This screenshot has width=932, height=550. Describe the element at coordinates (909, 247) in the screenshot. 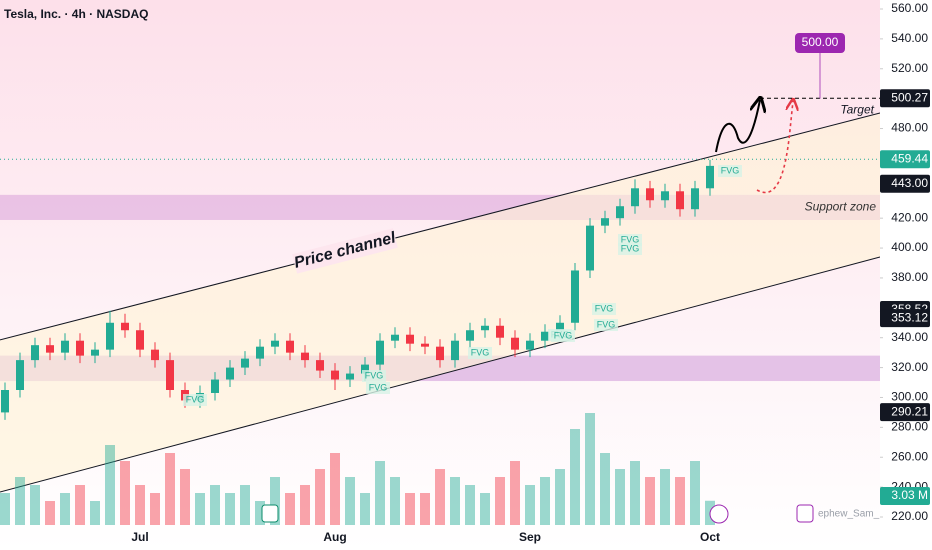

I see `y-tick-label: 400.00` at that location.